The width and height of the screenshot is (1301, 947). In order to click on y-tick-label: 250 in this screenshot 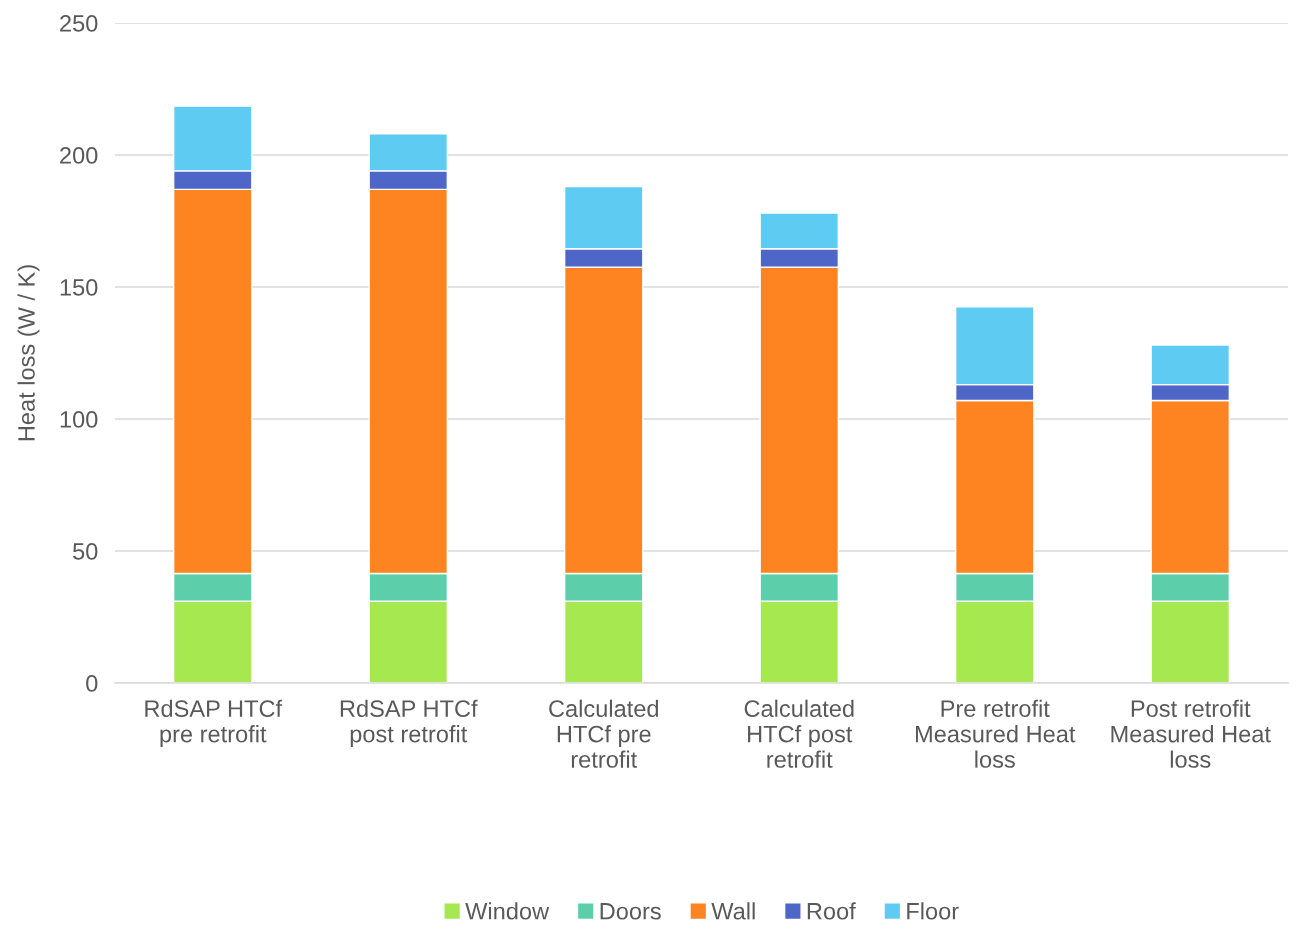, I will do `click(79, 23)`.